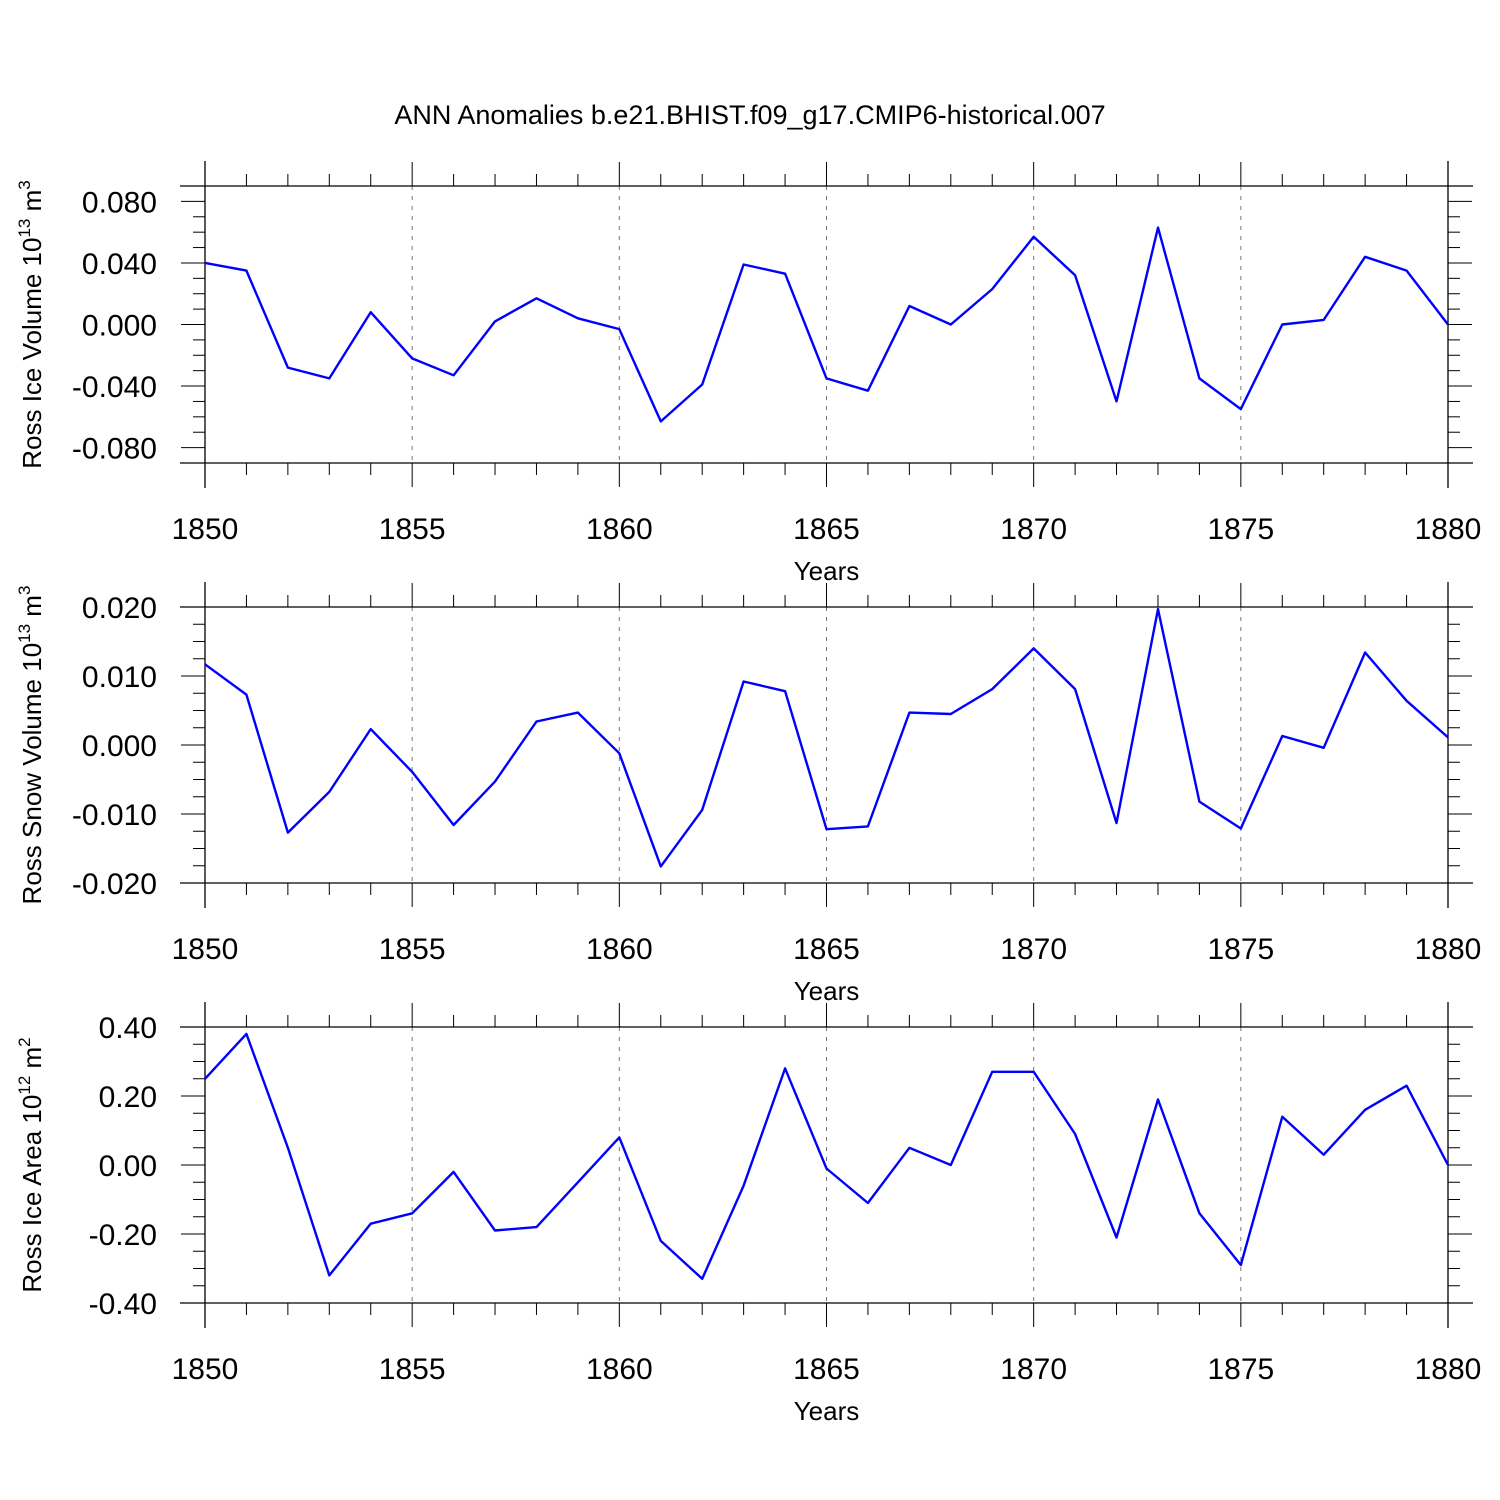  What do you see at coordinates (119, 608) in the screenshot?
I see `y-tick-label: 0.020` at bounding box center [119, 608].